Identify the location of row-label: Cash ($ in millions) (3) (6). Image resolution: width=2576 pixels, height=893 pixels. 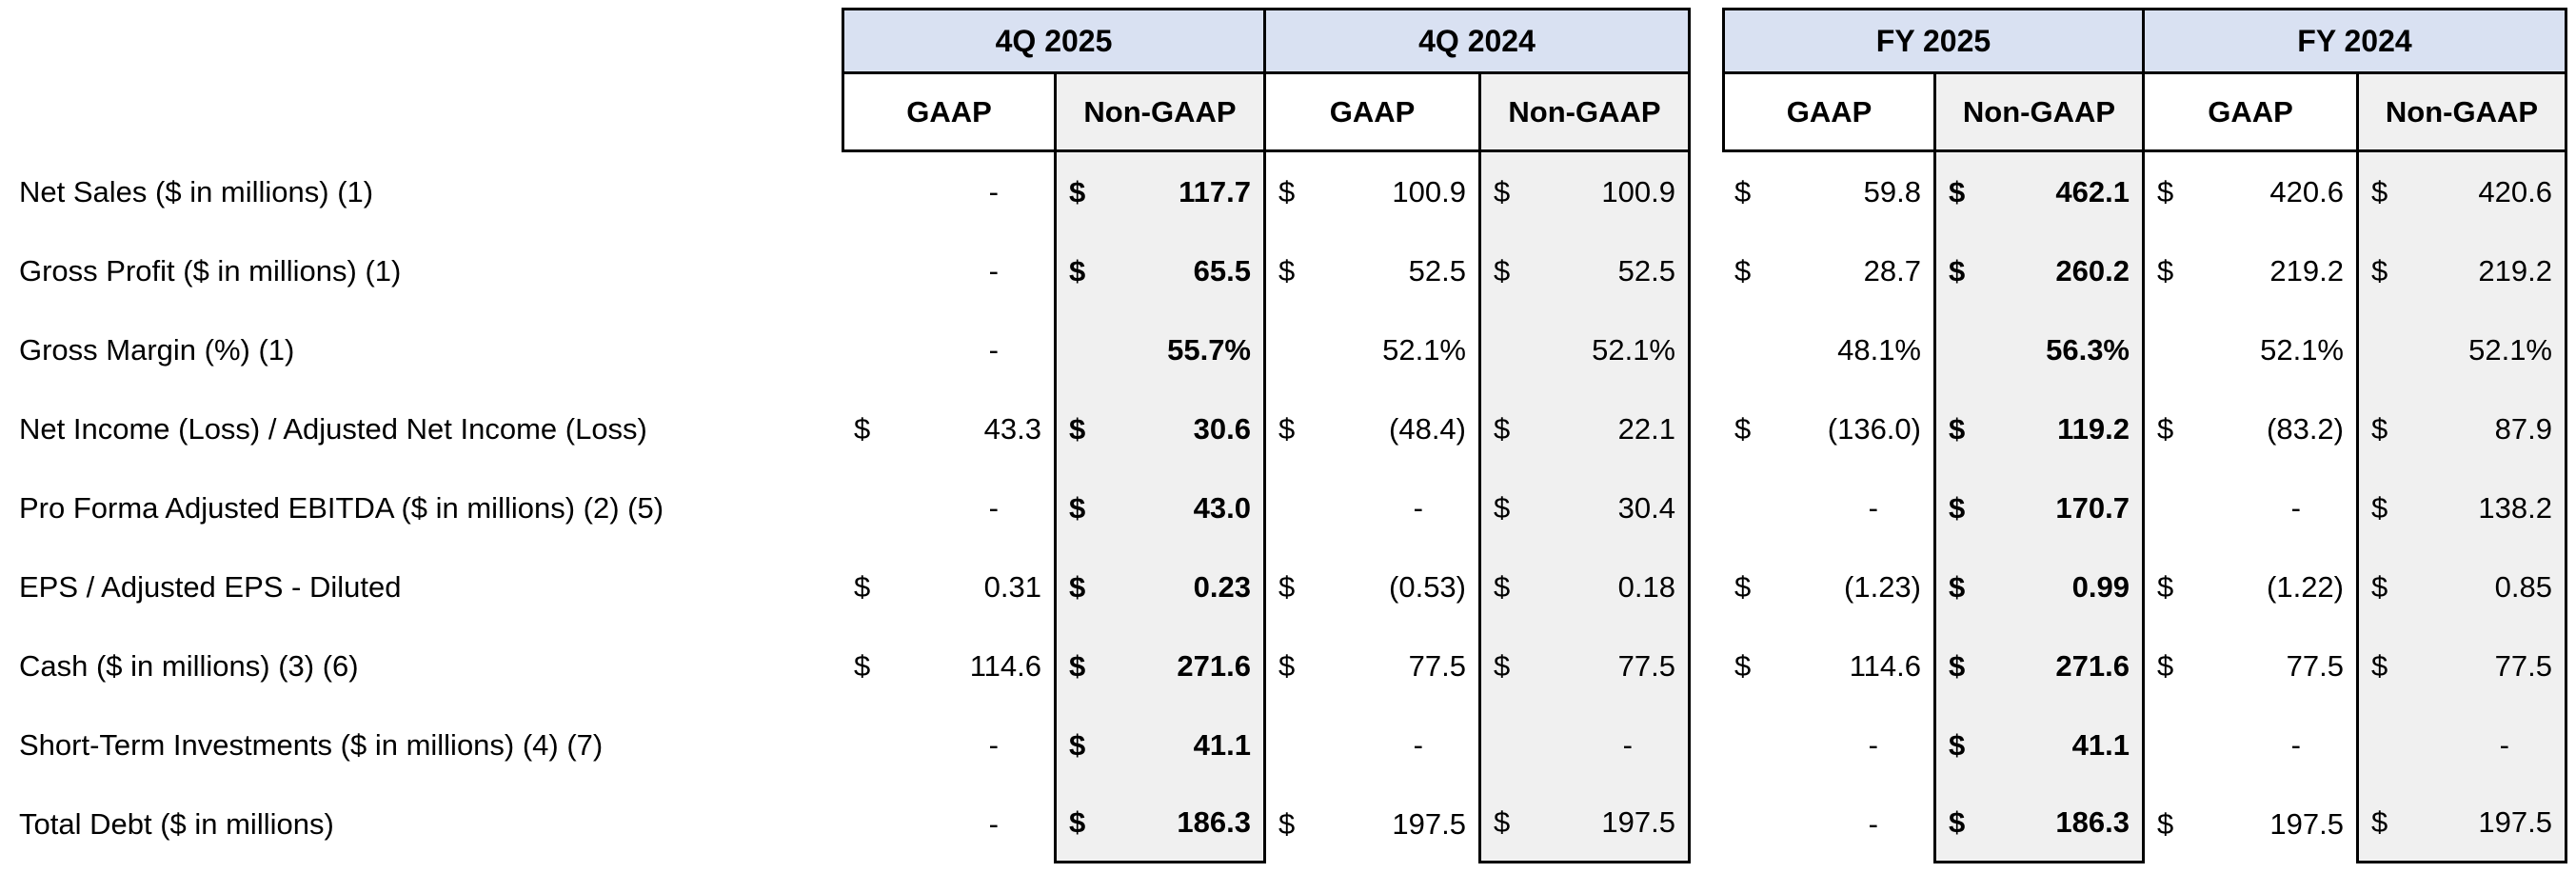
(189, 665).